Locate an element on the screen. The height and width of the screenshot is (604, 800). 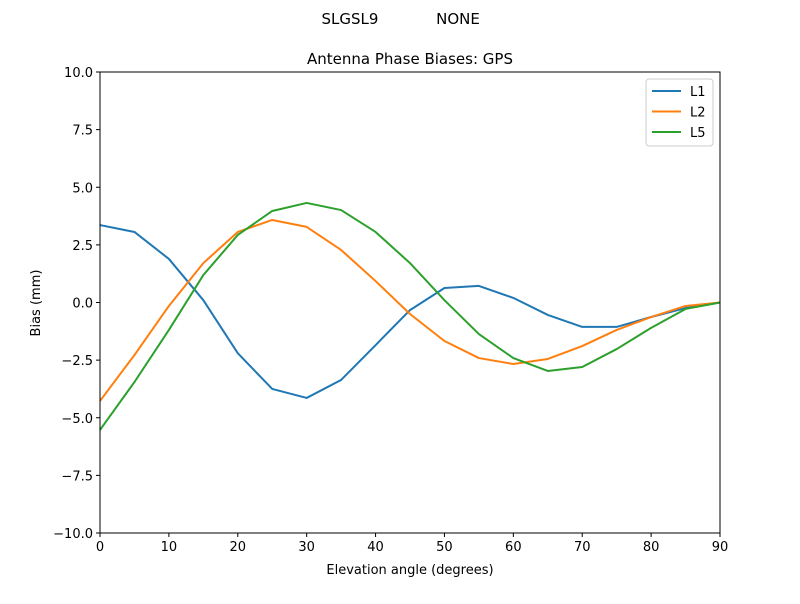
legend-label: L2 is located at coordinates (698, 113).